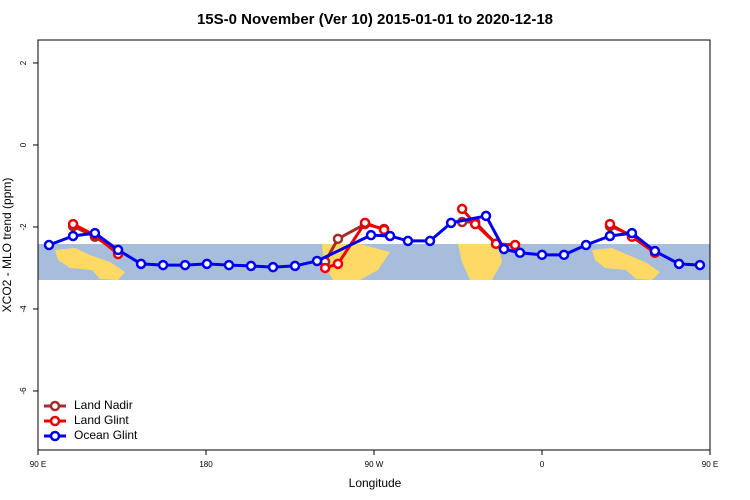  What do you see at coordinates (23, 227) in the screenshot?
I see `y-tick-label: -2` at bounding box center [23, 227].